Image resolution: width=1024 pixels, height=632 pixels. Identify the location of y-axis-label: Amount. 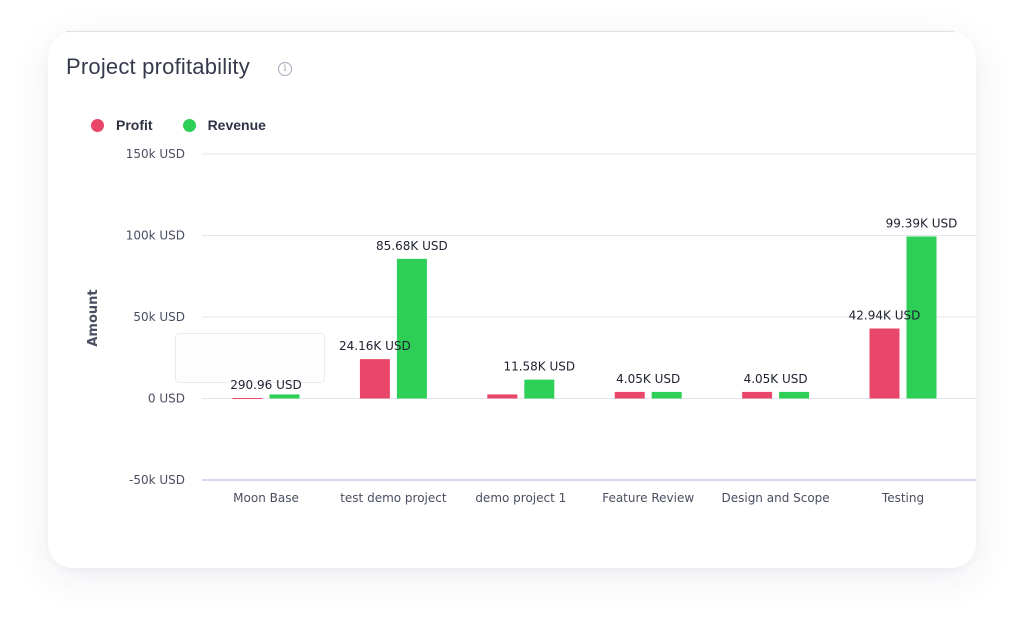
(93, 317).